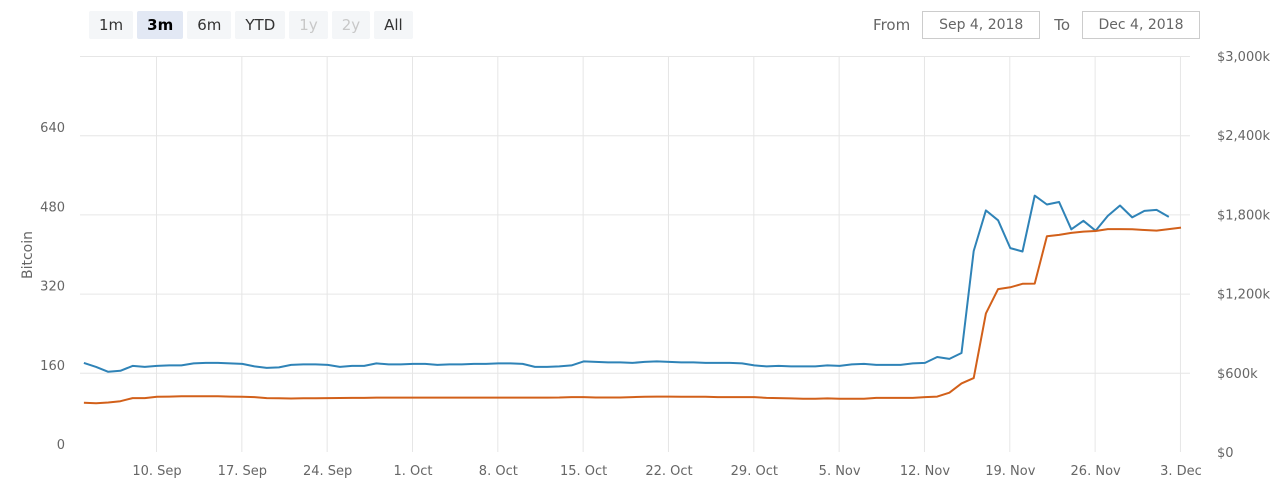 Image resolution: width=1280 pixels, height=500 pixels. Describe the element at coordinates (160, 25) in the screenshot. I see `range-button-3m: 3m` at that location.